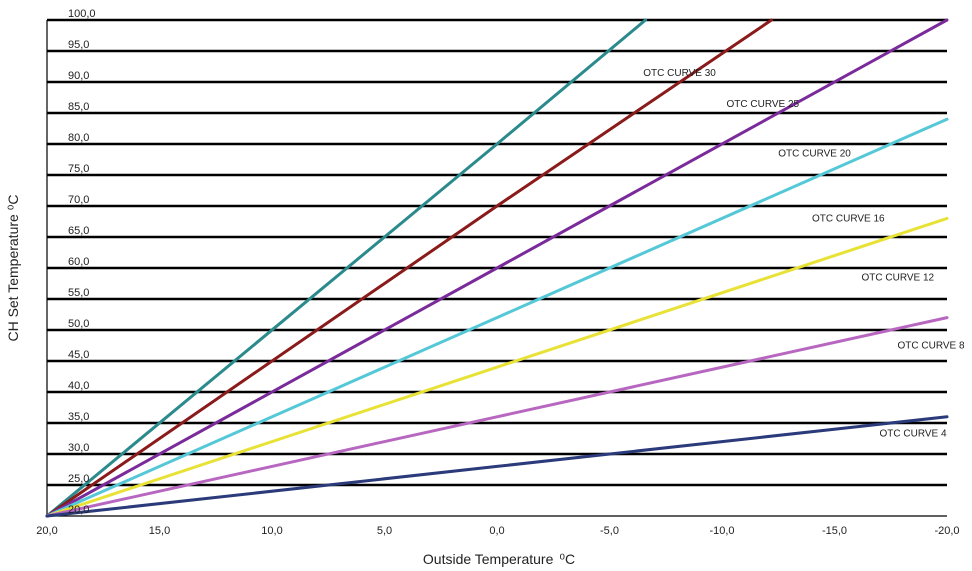  What do you see at coordinates (78, 293) in the screenshot?
I see `y-tick-label: 55,0` at bounding box center [78, 293].